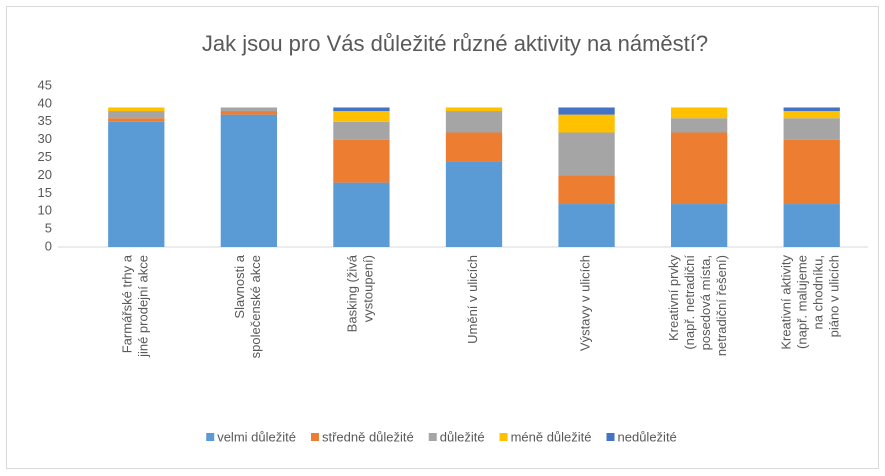 The width and height of the screenshot is (885, 476). What do you see at coordinates (45, 120) in the screenshot?
I see `y-tick-label: 35` at bounding box center [45, 120].